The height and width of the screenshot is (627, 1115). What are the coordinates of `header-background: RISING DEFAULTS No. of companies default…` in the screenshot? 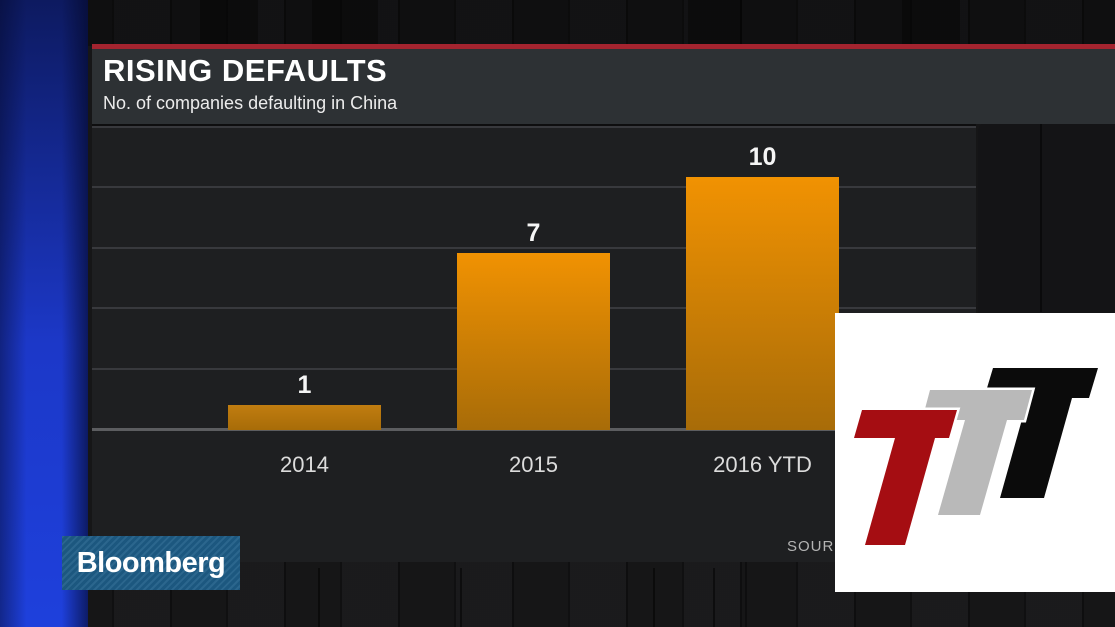 It's located at (603, 86).